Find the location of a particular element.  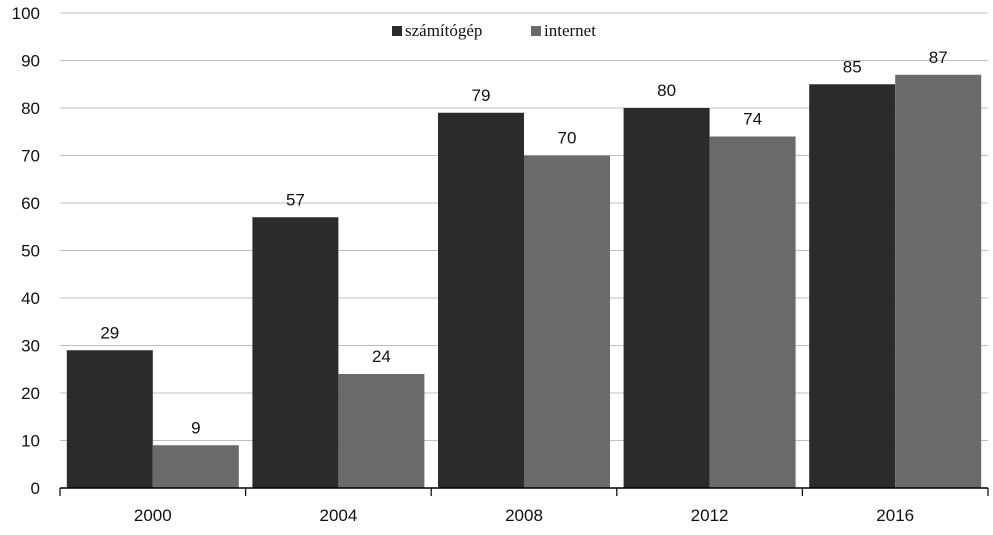

x-tick-label: 2000 is located at coordinates (153, 515).